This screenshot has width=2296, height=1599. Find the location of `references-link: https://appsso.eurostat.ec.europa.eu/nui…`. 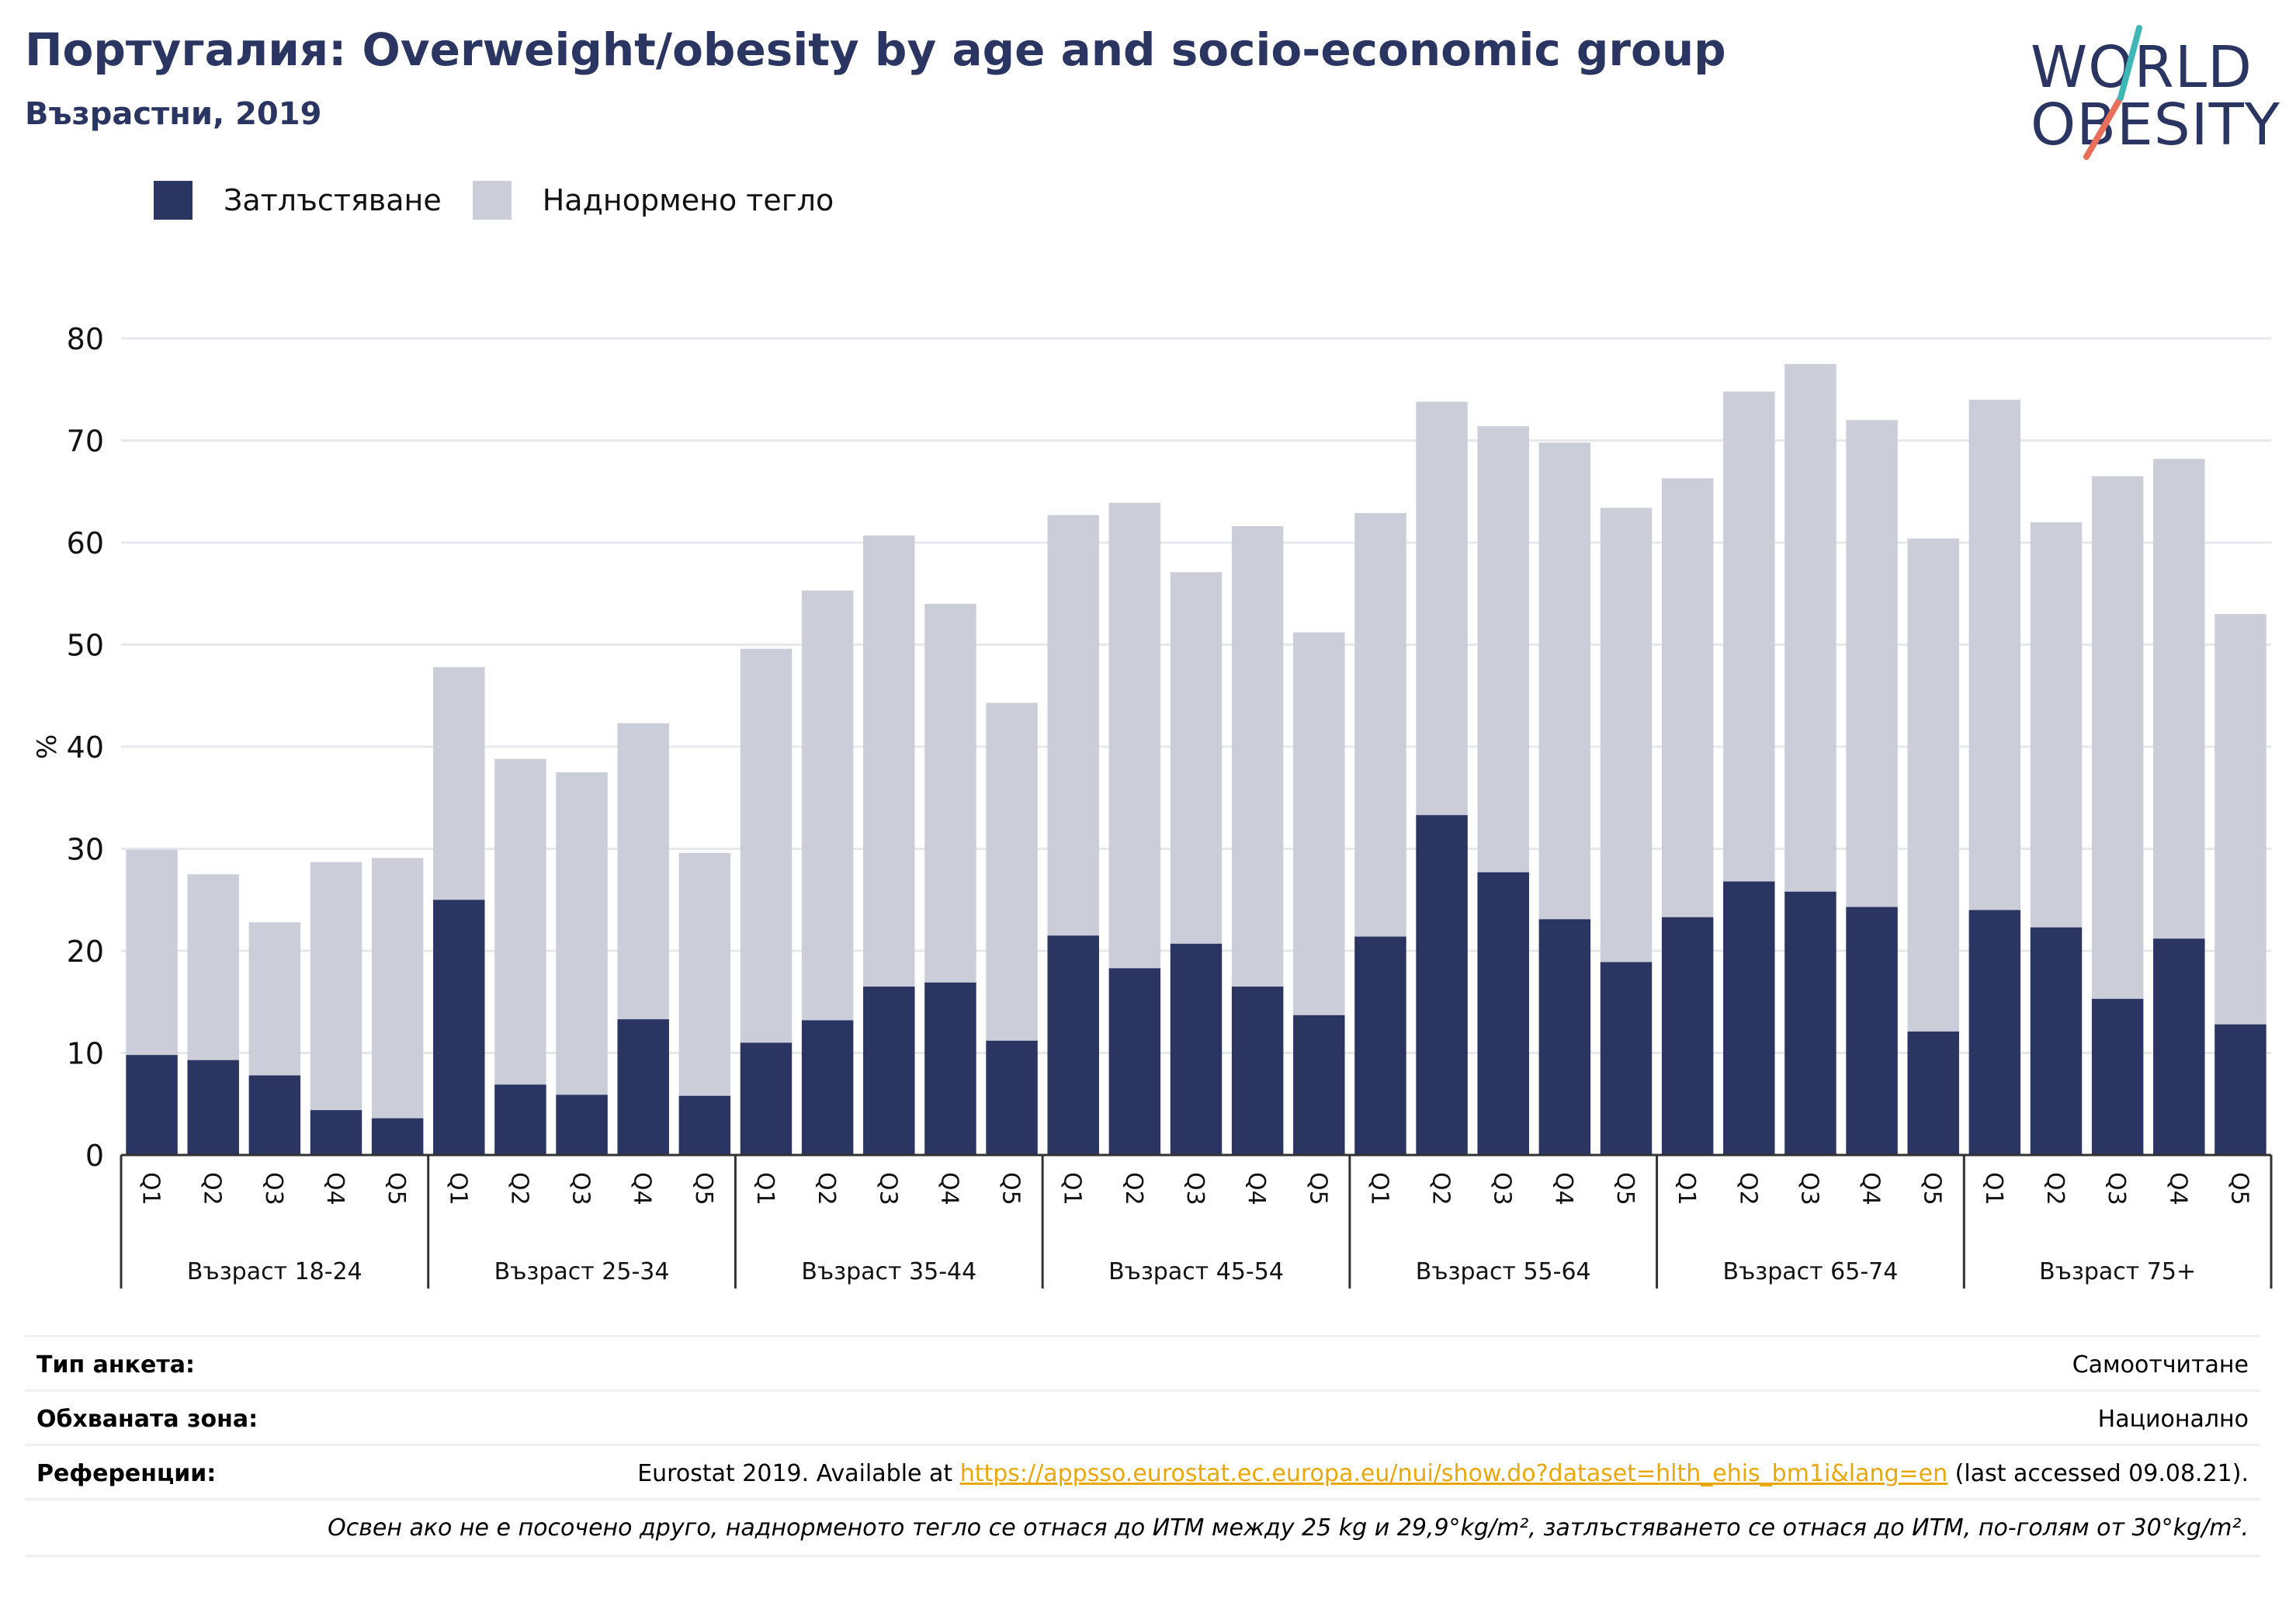

references-link: https://appsso.eurostat.ec.europa.eu/nui… is located at coordinates (1453, 1473).